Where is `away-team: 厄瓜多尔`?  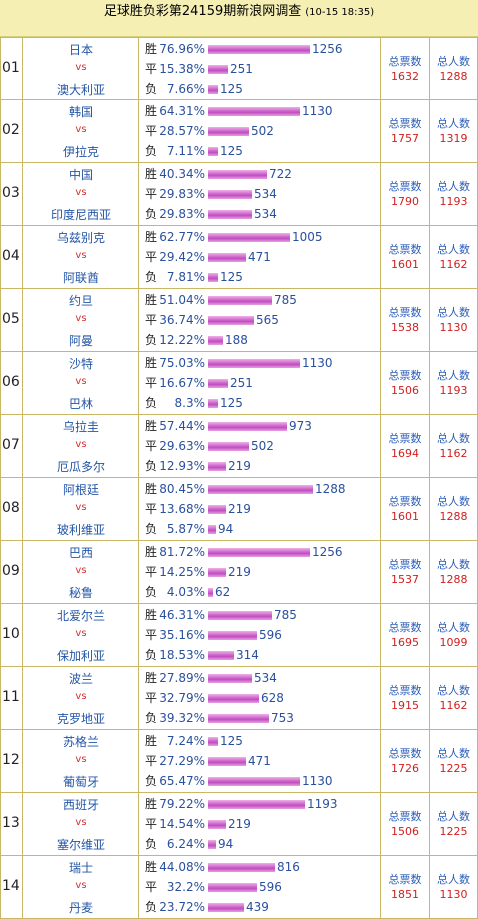 away-team: 厄瓜多尔 is located at coordinates (80, 467).